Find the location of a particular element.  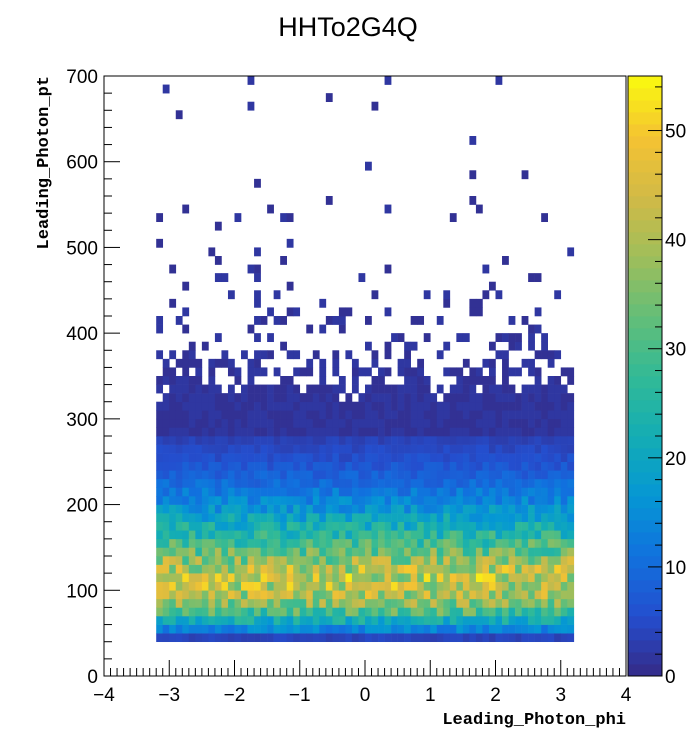

colorbar-segment is located at coordinates (645, 178).